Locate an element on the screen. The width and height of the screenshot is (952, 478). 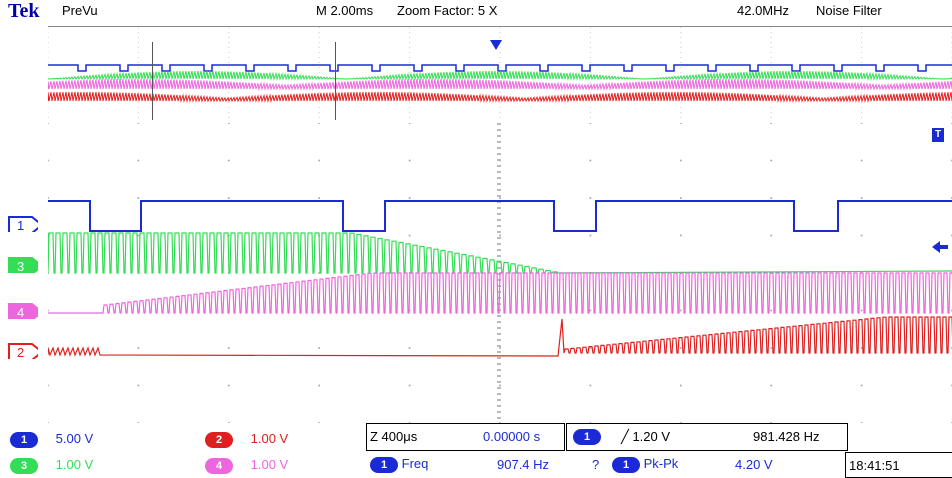
clock-box: 18:41:51 is located at coordinates (898, 465).